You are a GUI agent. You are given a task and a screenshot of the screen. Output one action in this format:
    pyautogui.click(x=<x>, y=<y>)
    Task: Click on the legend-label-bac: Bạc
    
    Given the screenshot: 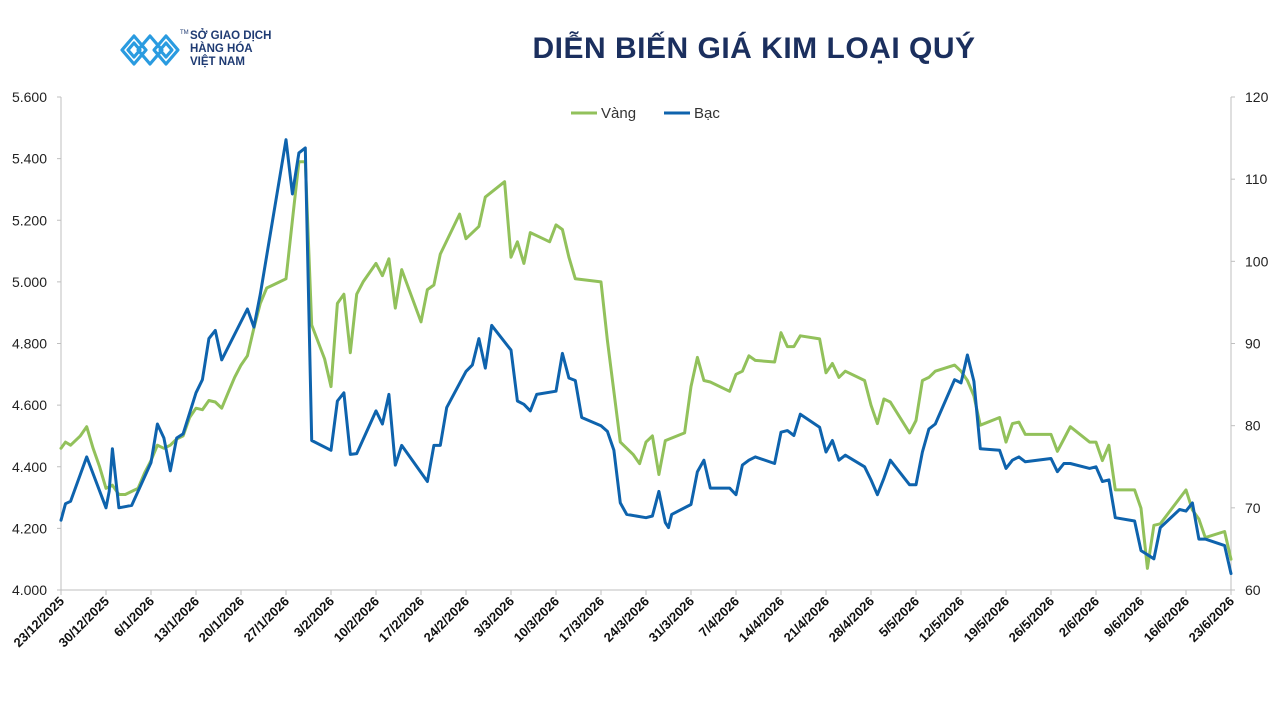 What is the action you would take?
    pyautogui.click(x=707, y=113)
    